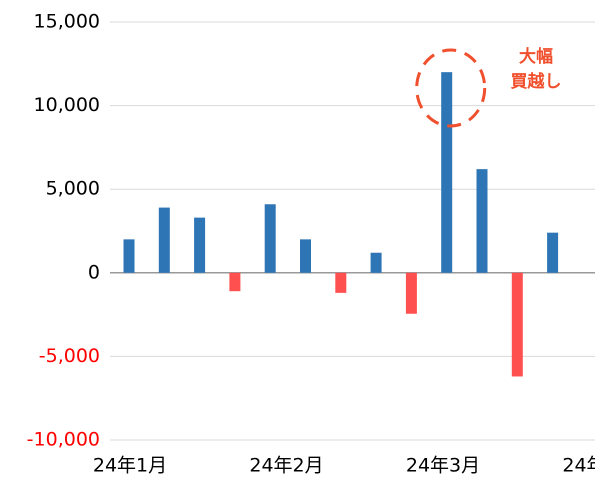  Describe the element at coordinates (94, 272) in the screenshot. I see `y-tick-label: 0` at that location.